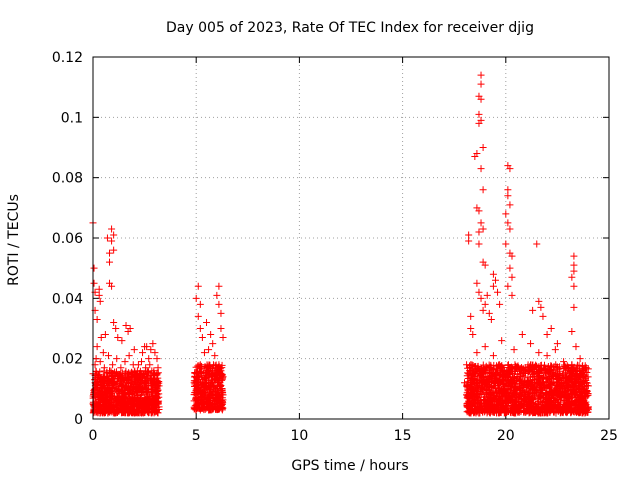 The width and height of the screenshot is (640, 480). Describe the element at coordinates (67, 360) in the screenshot. I see `y-tick-label: 0.02` at that location.